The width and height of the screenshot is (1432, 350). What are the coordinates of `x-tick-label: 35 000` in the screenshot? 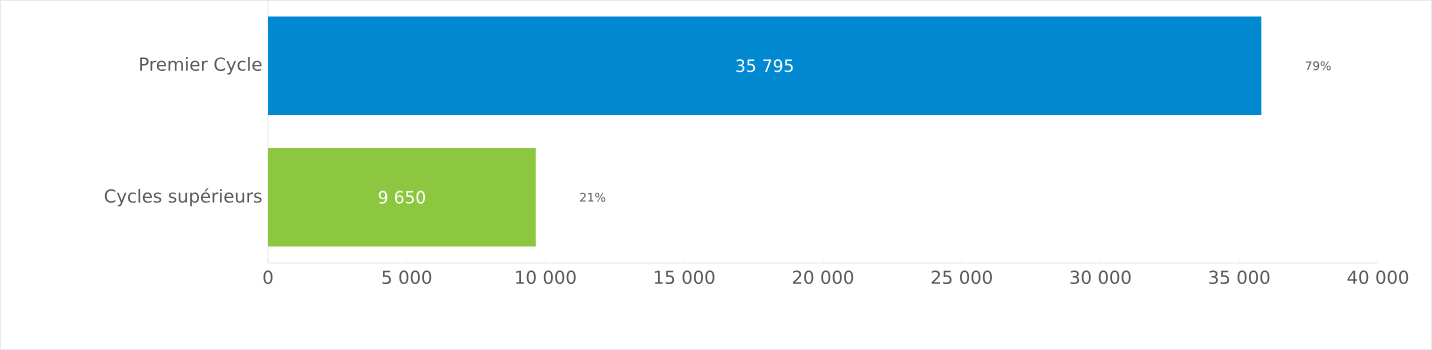 It's located at (1239, 277).